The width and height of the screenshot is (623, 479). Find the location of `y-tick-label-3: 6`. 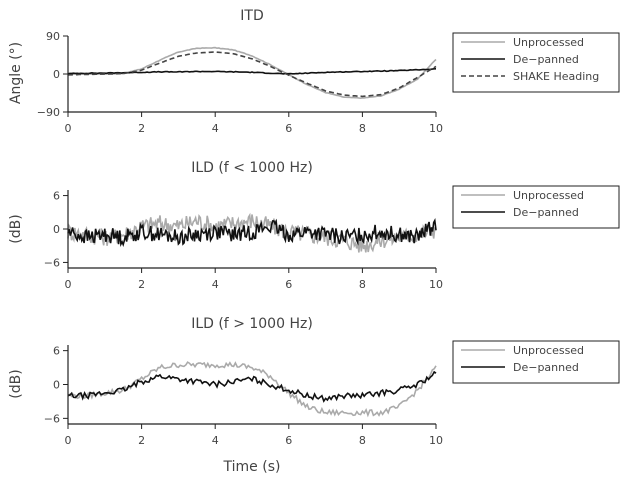

y-tick-label-3: 6 is located at coordinates (56, 351).